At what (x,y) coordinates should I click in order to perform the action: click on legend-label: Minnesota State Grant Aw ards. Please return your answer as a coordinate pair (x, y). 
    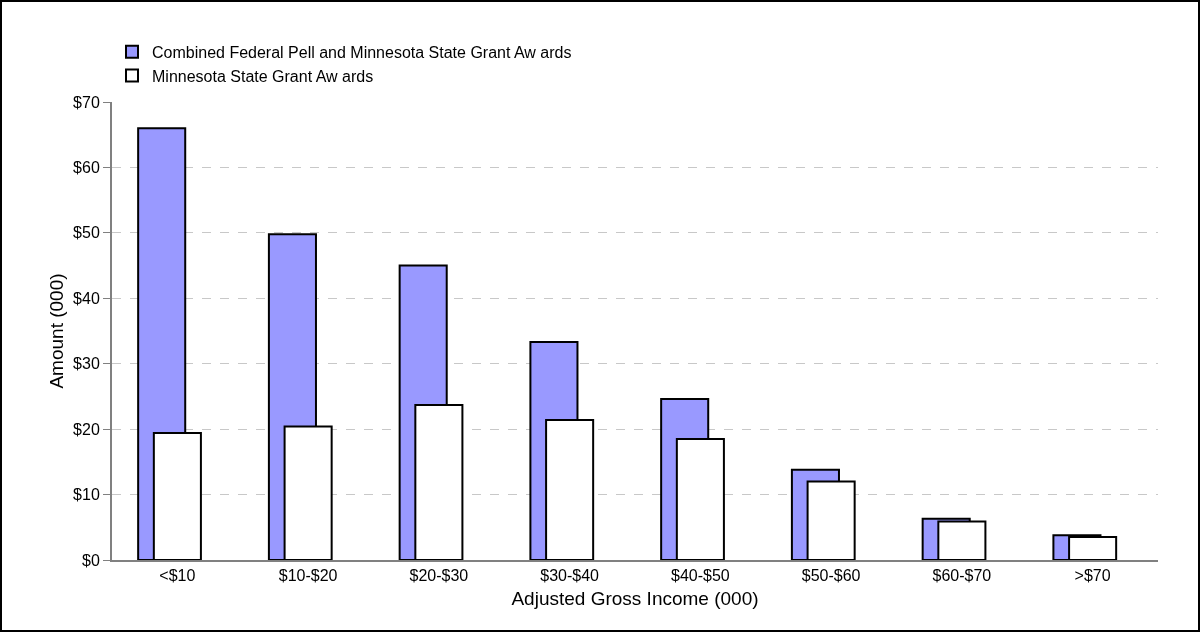
    Looking at the image, I should click on (263, 76).